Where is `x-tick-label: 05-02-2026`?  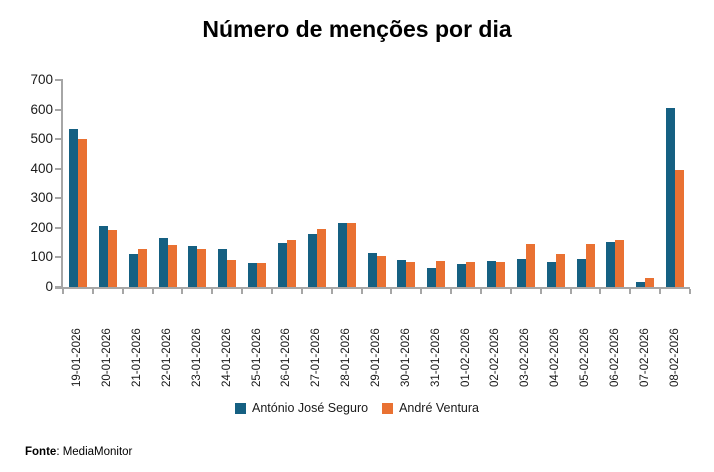 x-tick-label: 05-02-2026 is located at coordinates (585, 357).